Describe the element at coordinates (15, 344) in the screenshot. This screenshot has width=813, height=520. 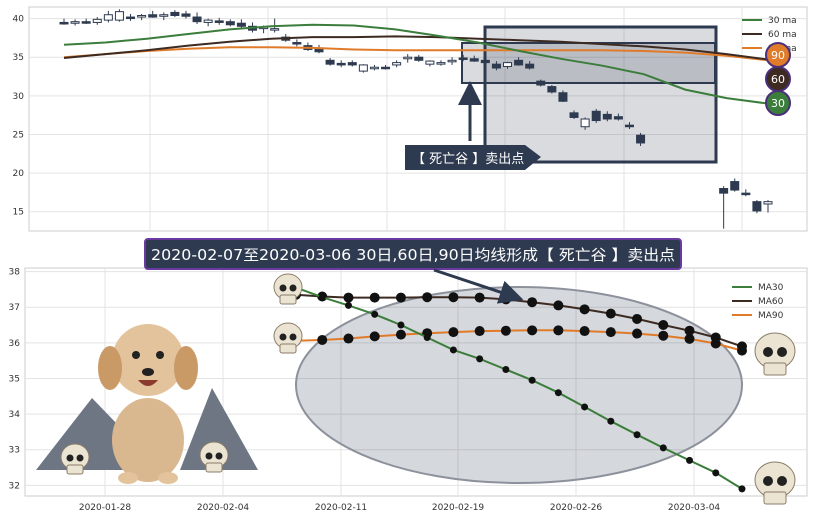
I see `y-tick-label: 36` at that location.